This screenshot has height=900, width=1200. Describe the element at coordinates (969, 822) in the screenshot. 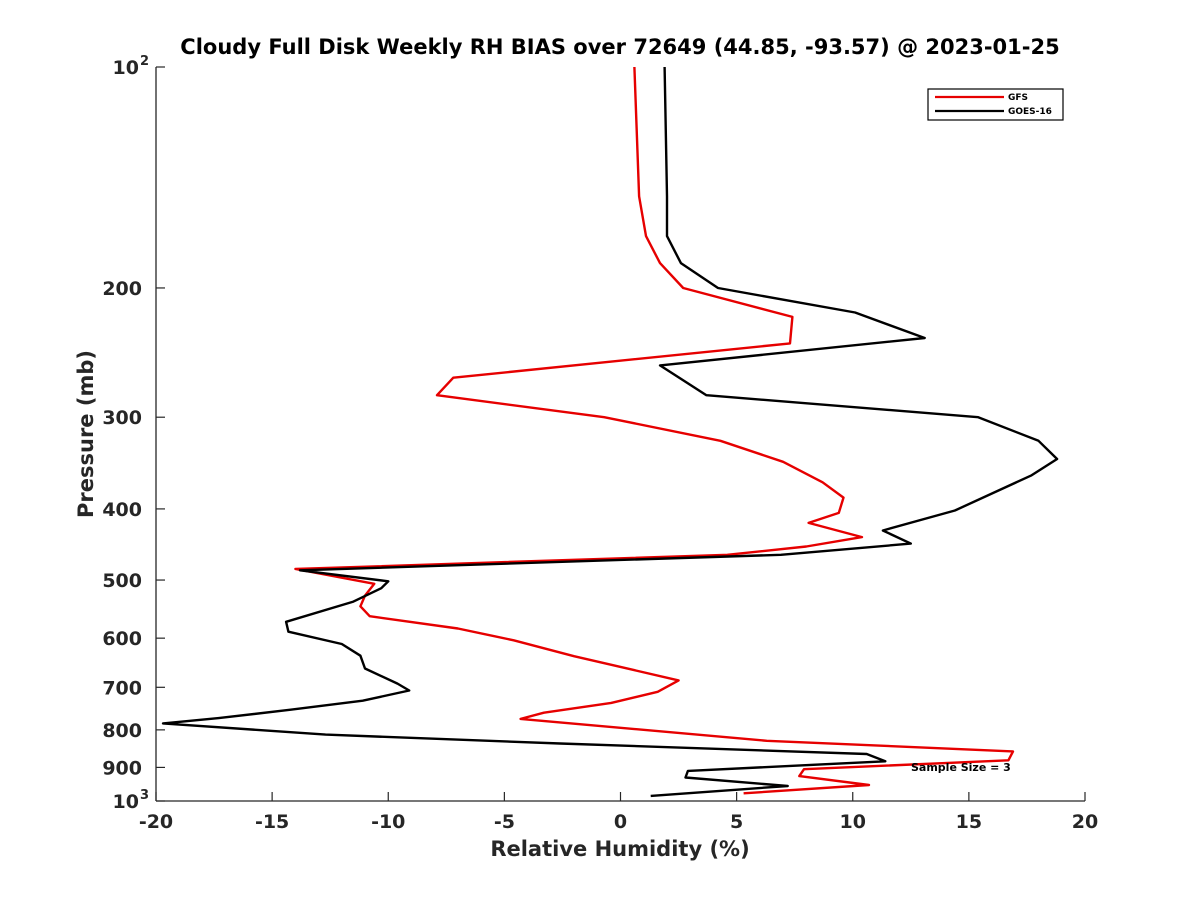

I see `x-tick-label: 15` at that location.